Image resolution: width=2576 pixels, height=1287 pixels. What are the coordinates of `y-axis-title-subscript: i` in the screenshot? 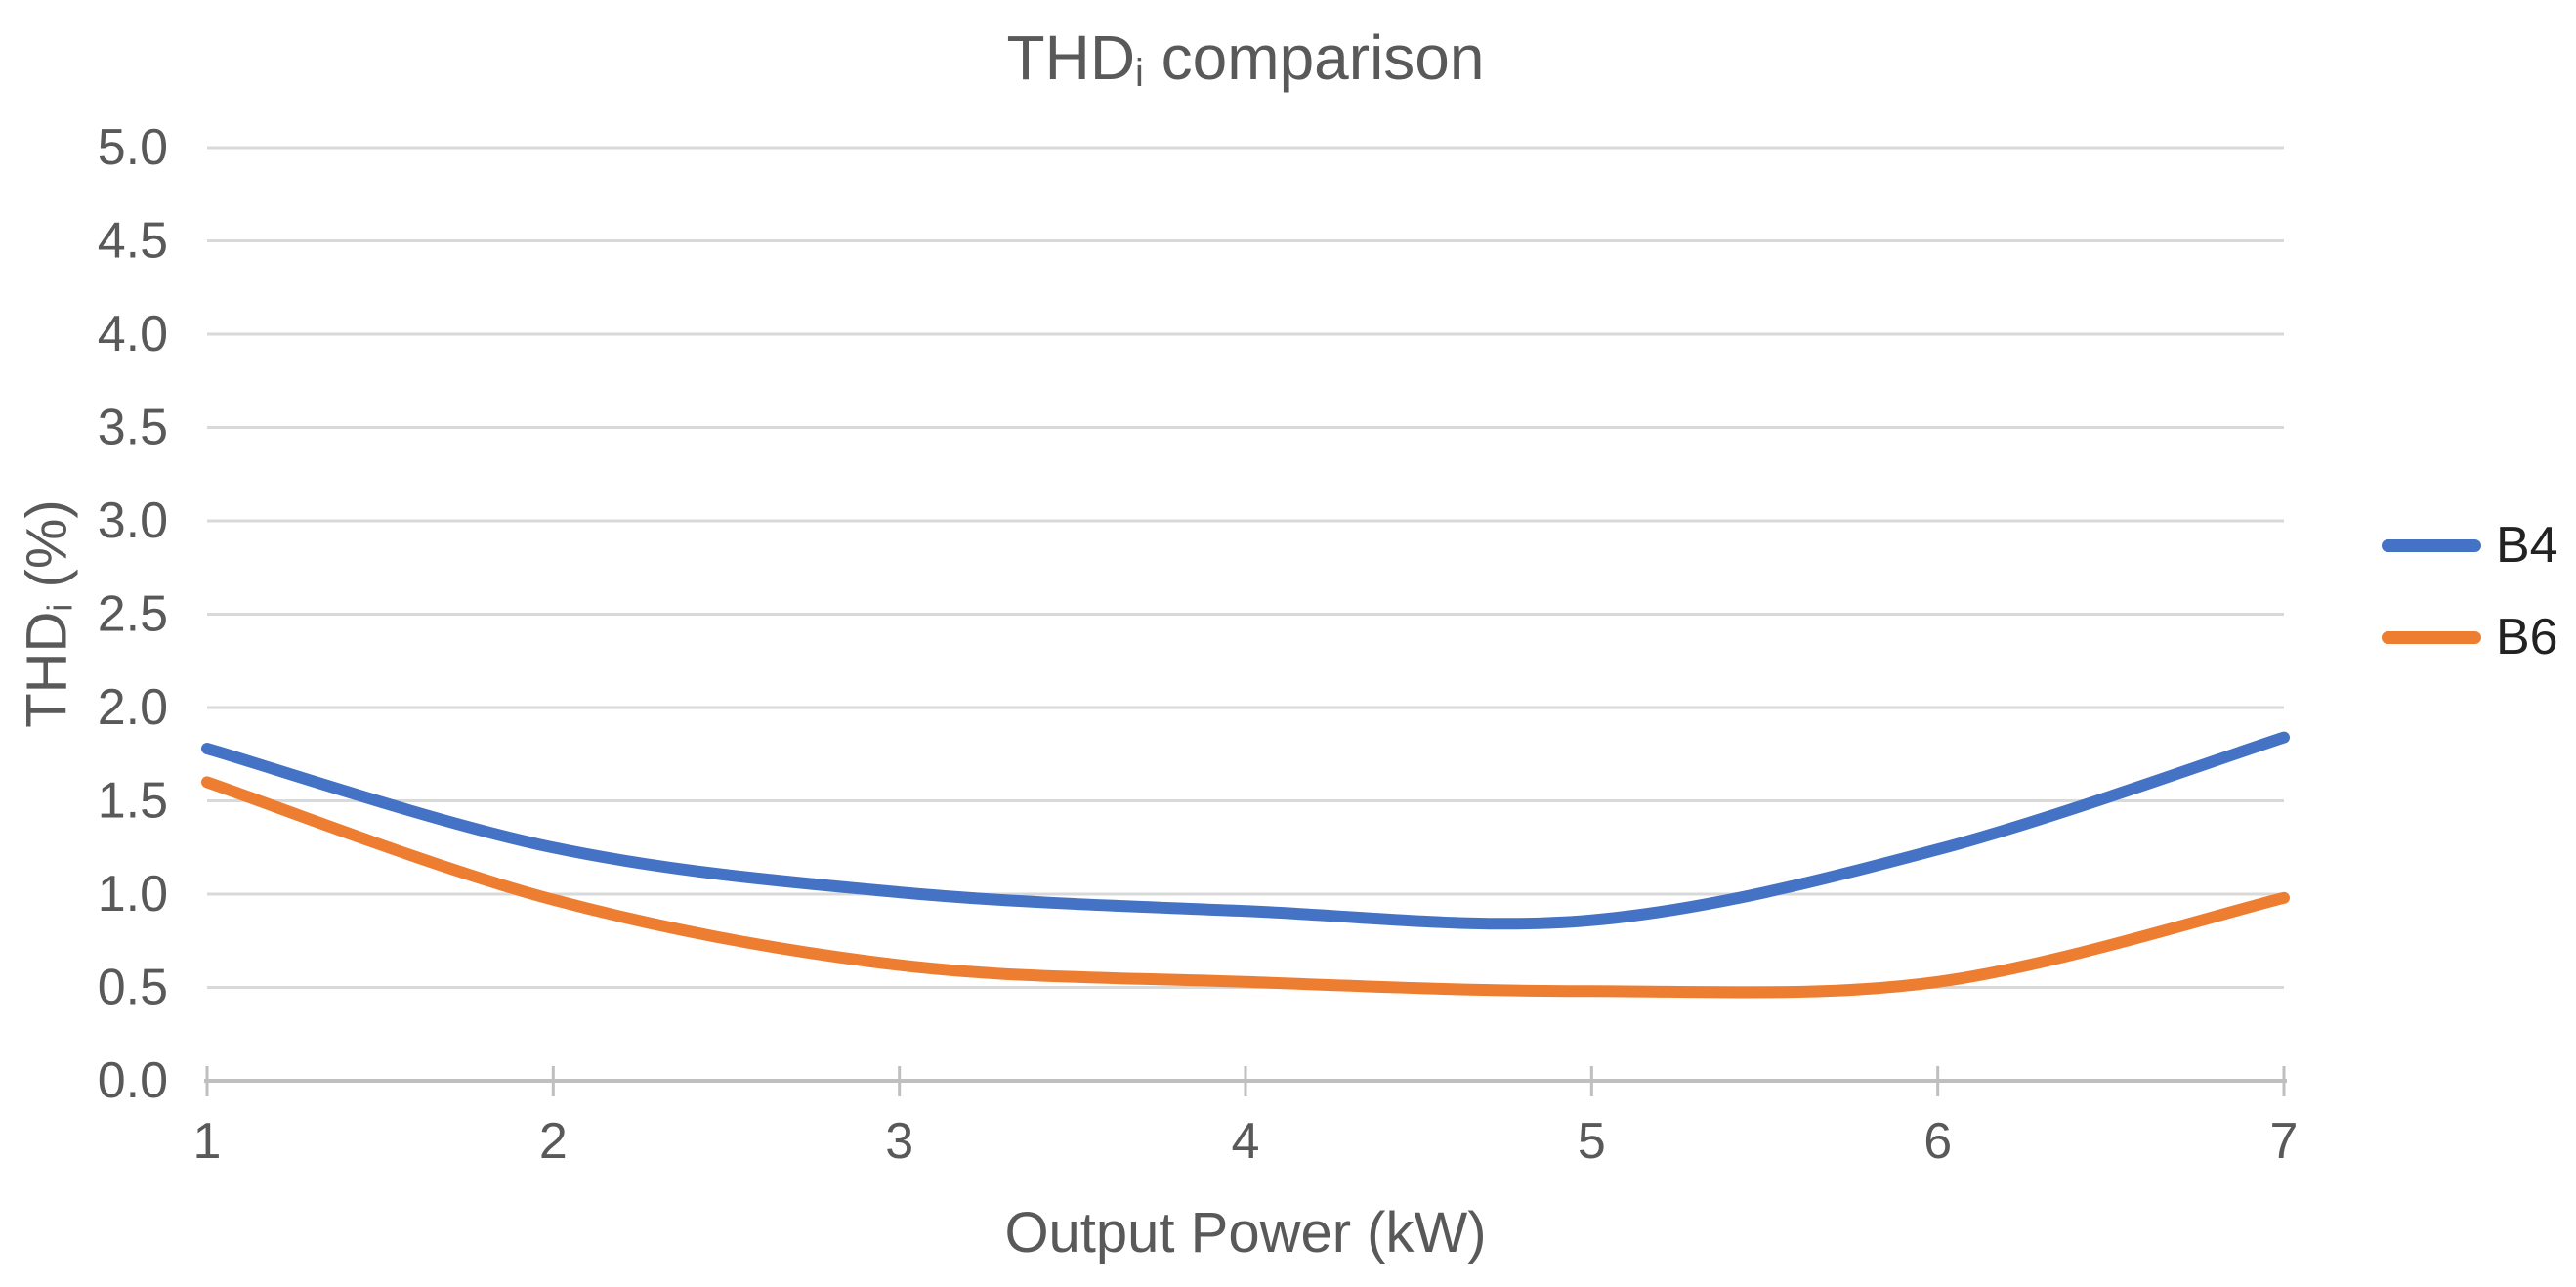 It's located at (59, 608).